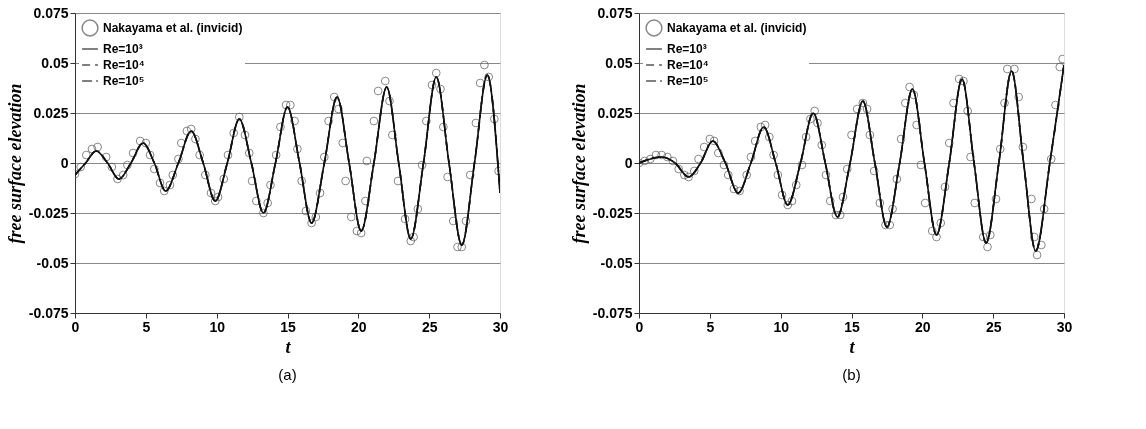  What do you see at coordinates (287, 374) in the screenshot?
I see `text: (a)` at bounding box center [287, 374].